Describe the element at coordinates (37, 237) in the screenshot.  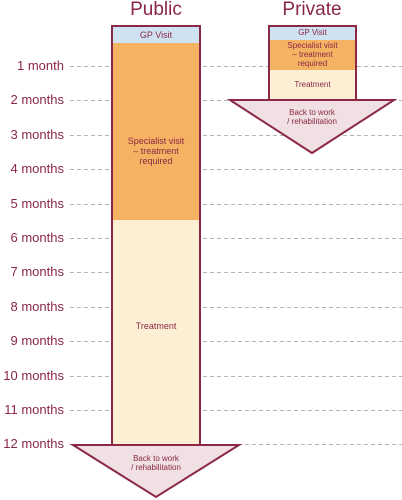
I see `month-label: 6 months` at that location.